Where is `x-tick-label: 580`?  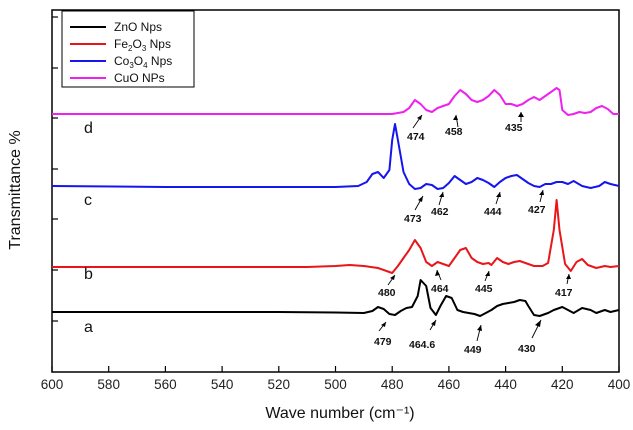
x-tick-label: 580 is located at coordinates (108, 384).